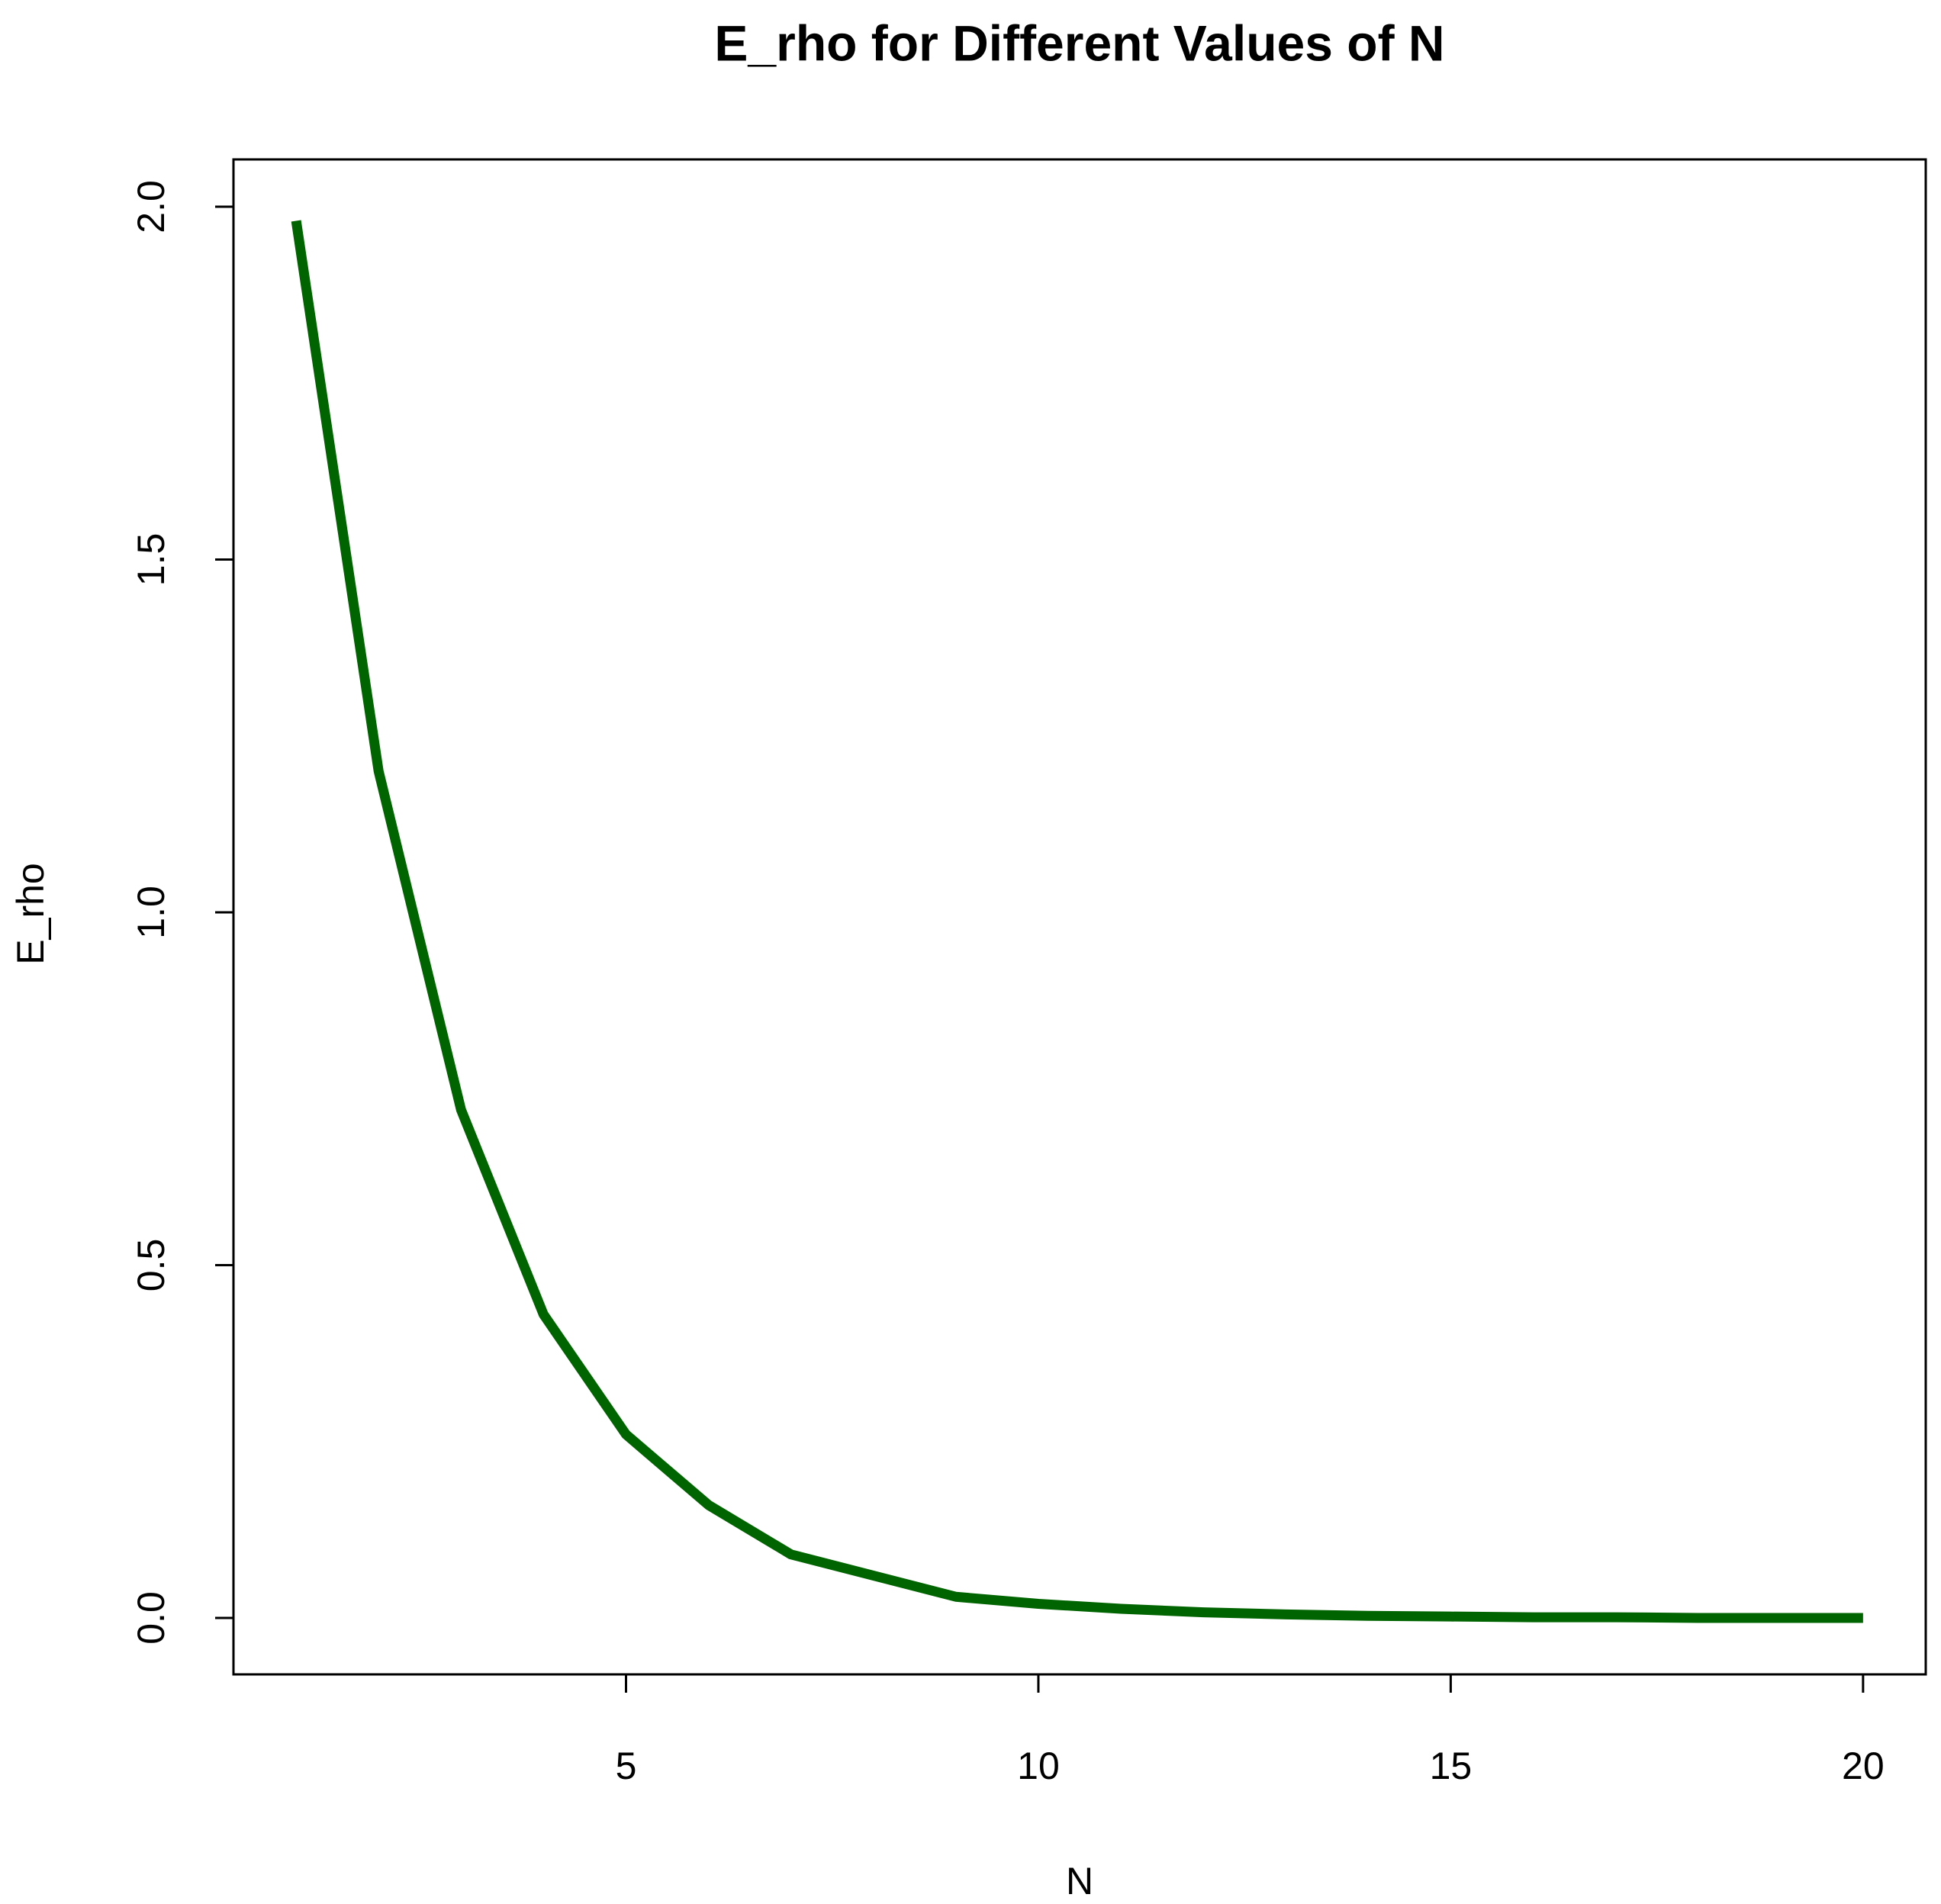  Describe the element at coordinates (1038, 1766) in the screenshot. I see `x-tick-label: 10` at that location.